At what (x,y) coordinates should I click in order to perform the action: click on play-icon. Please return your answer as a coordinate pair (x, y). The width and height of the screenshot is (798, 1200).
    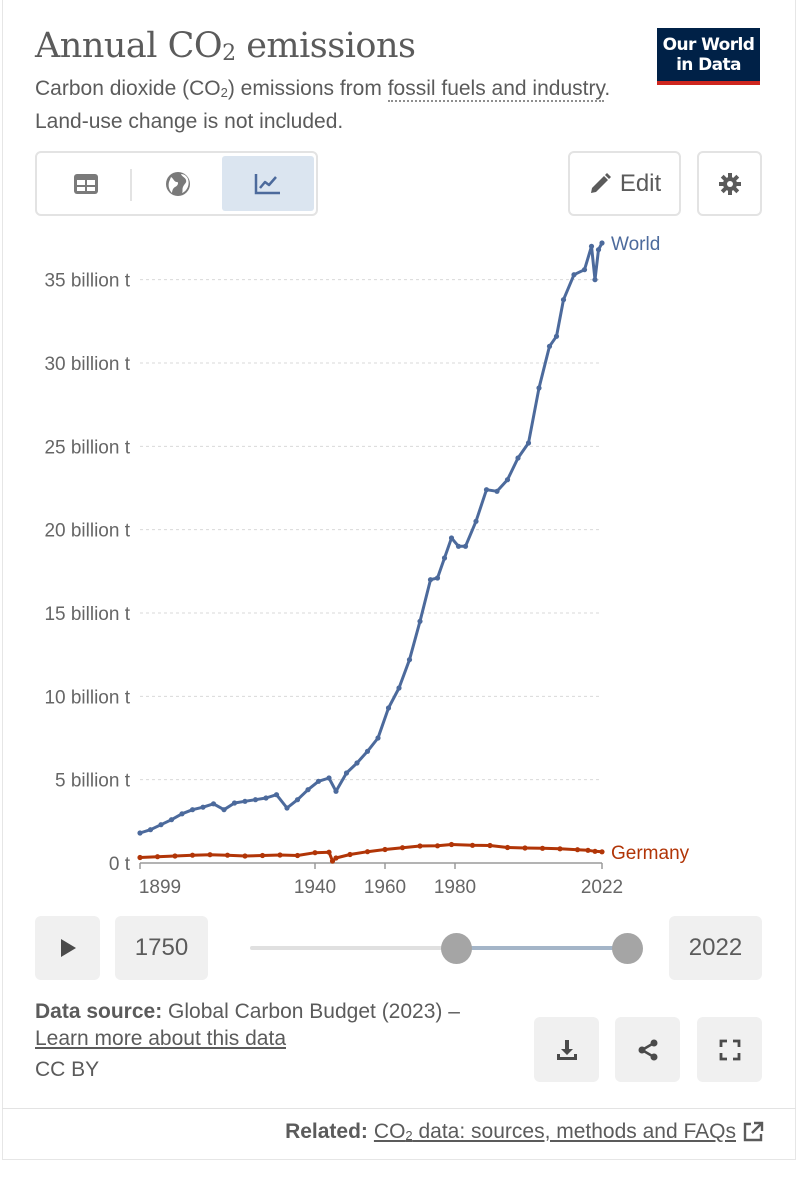
    Looking at the image, I should click on (68, 948).